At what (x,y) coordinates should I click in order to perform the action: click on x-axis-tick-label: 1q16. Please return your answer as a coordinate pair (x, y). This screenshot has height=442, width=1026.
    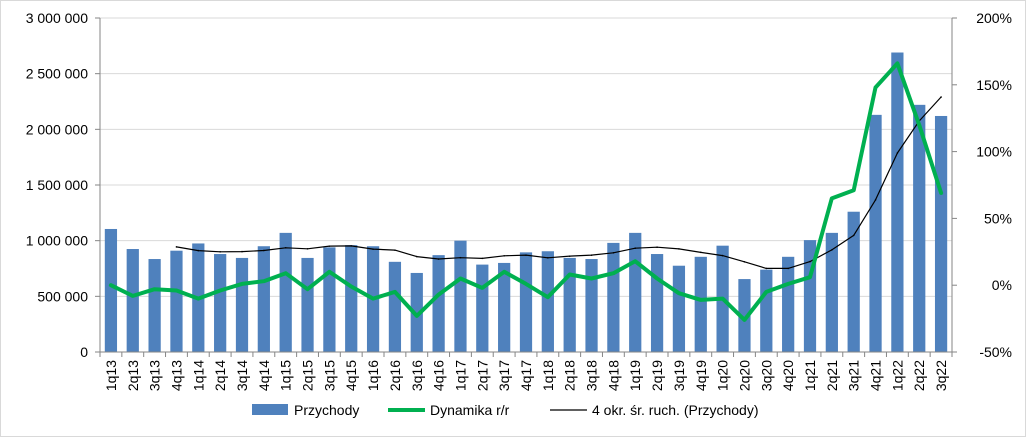
    Looking at the image, I should click on (373, 375).